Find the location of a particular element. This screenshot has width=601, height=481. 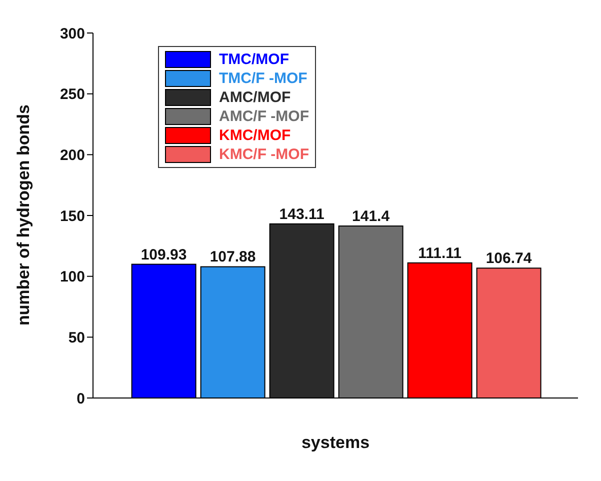

y-tick-label: 50 is located at coordinates (76, 337).